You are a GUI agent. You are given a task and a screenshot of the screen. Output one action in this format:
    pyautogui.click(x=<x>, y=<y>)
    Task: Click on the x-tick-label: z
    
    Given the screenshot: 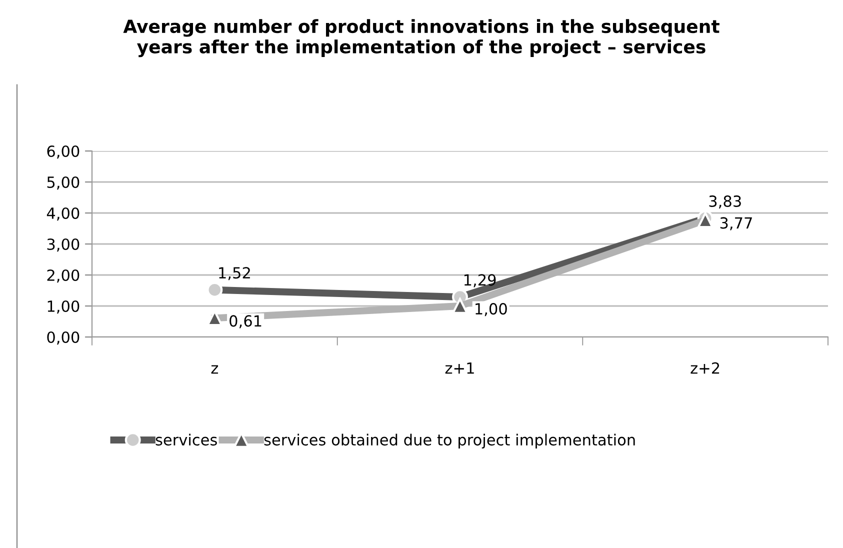 What is the action you would take?
    pyautogui.click(x=214, y=369)
    